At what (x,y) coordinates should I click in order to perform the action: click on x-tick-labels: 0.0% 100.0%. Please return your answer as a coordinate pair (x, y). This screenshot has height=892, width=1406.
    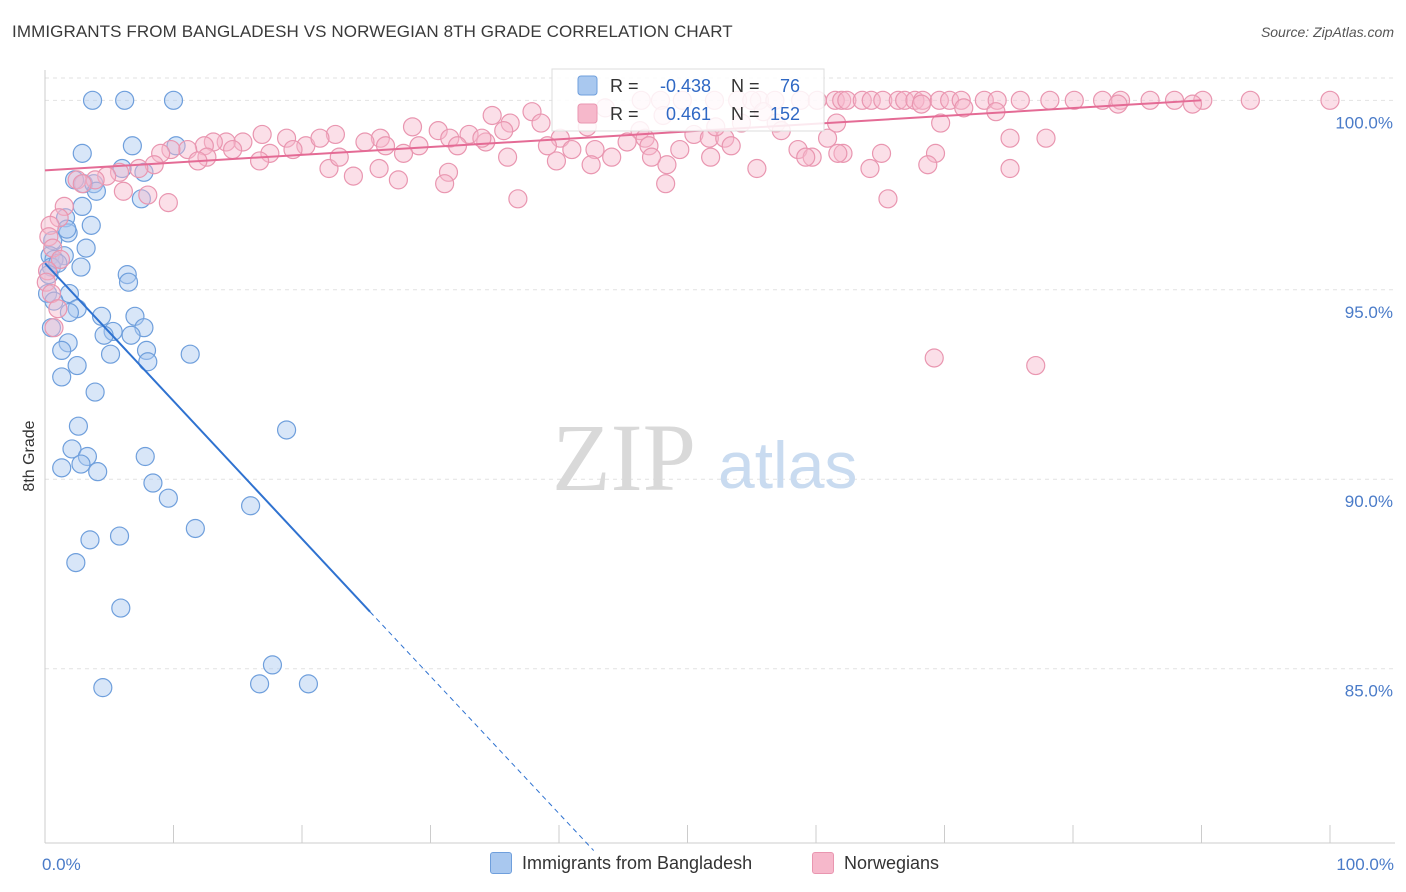
    Looking at the image, I should click on (718, 864).